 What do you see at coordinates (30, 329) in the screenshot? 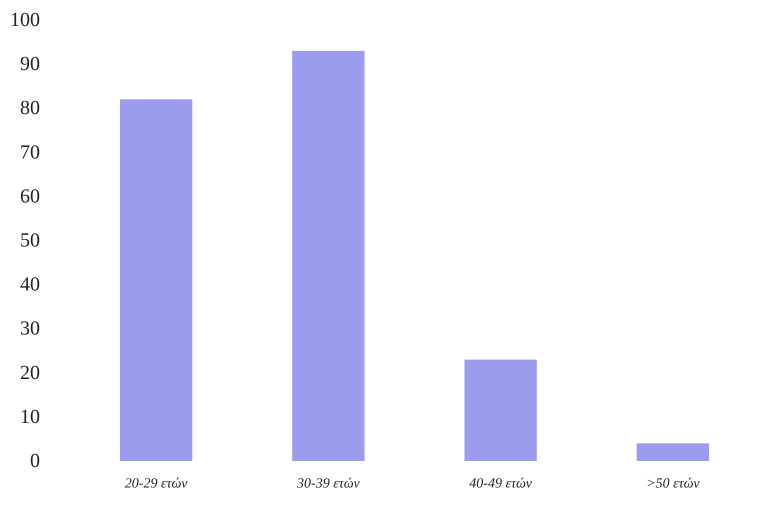
I see `y-tick-label: 30` at bounding box center [30, 329].